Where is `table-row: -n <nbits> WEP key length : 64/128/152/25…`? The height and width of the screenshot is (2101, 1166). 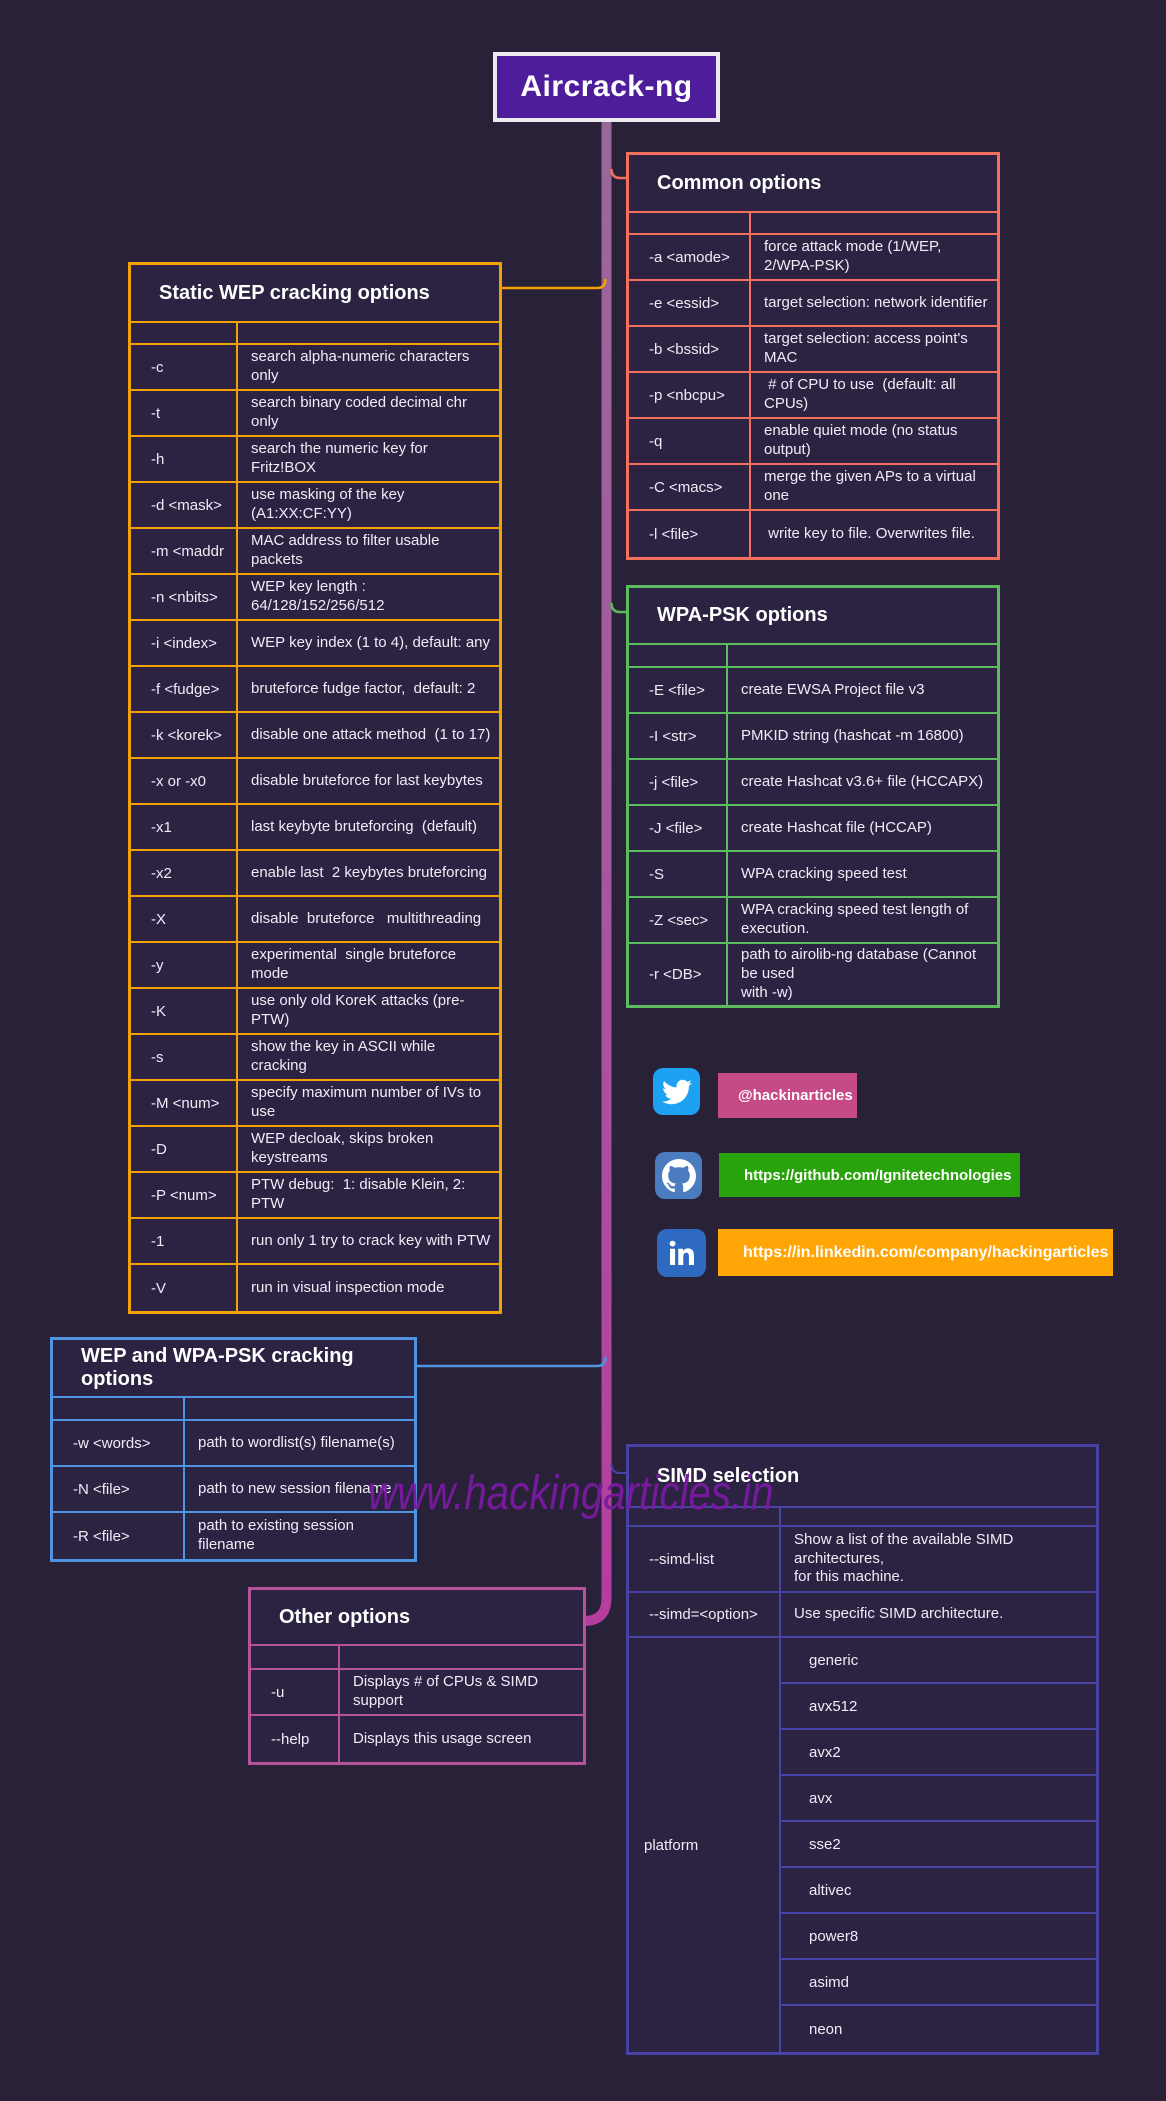 table-row: -n <nbits> WEP key length : 64/128/152/25… is located at coordinates (315, 598).